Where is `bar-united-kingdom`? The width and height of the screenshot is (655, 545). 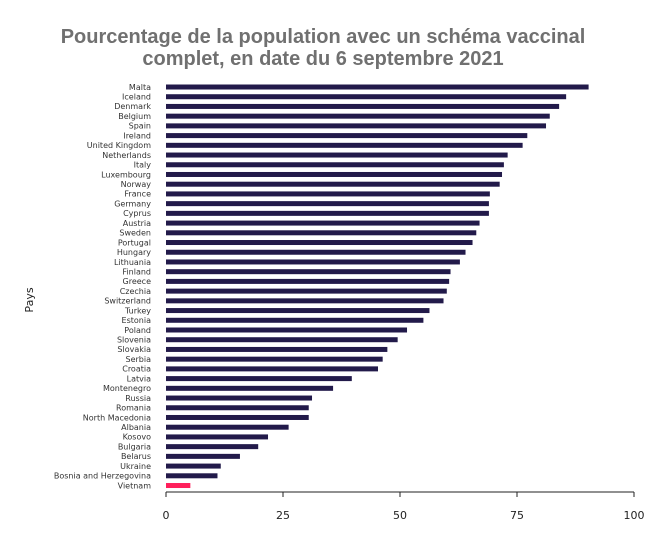 bar-united-kingdom is located at coordinates (344, 145).